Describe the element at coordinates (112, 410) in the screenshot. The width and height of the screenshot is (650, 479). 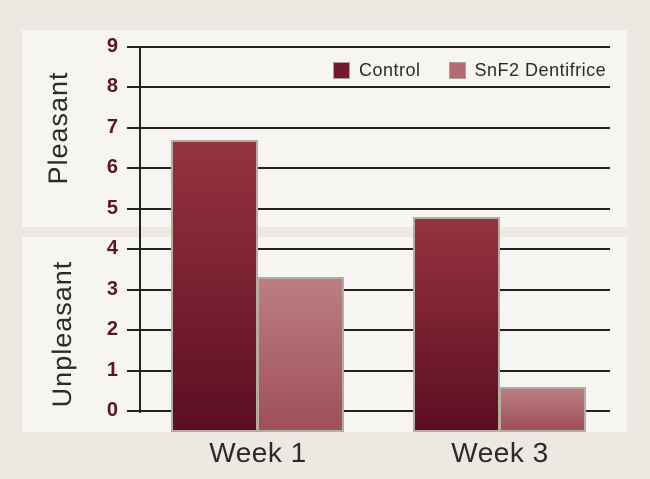
I see `y-tick-label-0: 0` at that location.